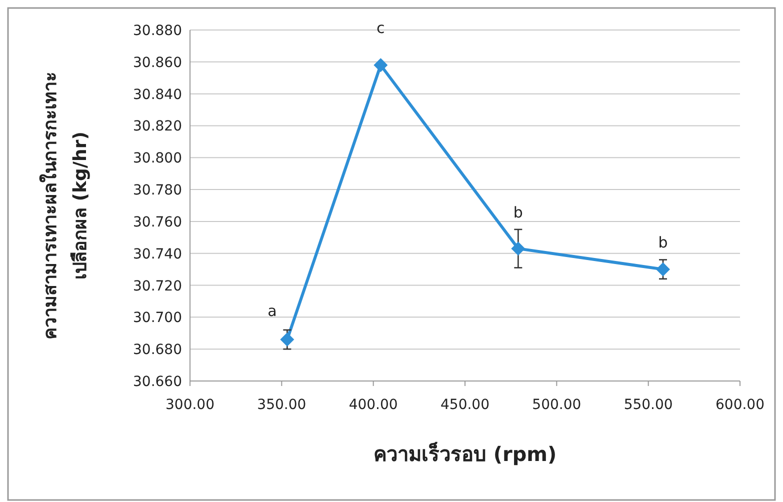 The image size is (783, 502). Describe the element at coordinates (190, 405) in the screenshot. I see `x-tick-label: 300.00` at that location.